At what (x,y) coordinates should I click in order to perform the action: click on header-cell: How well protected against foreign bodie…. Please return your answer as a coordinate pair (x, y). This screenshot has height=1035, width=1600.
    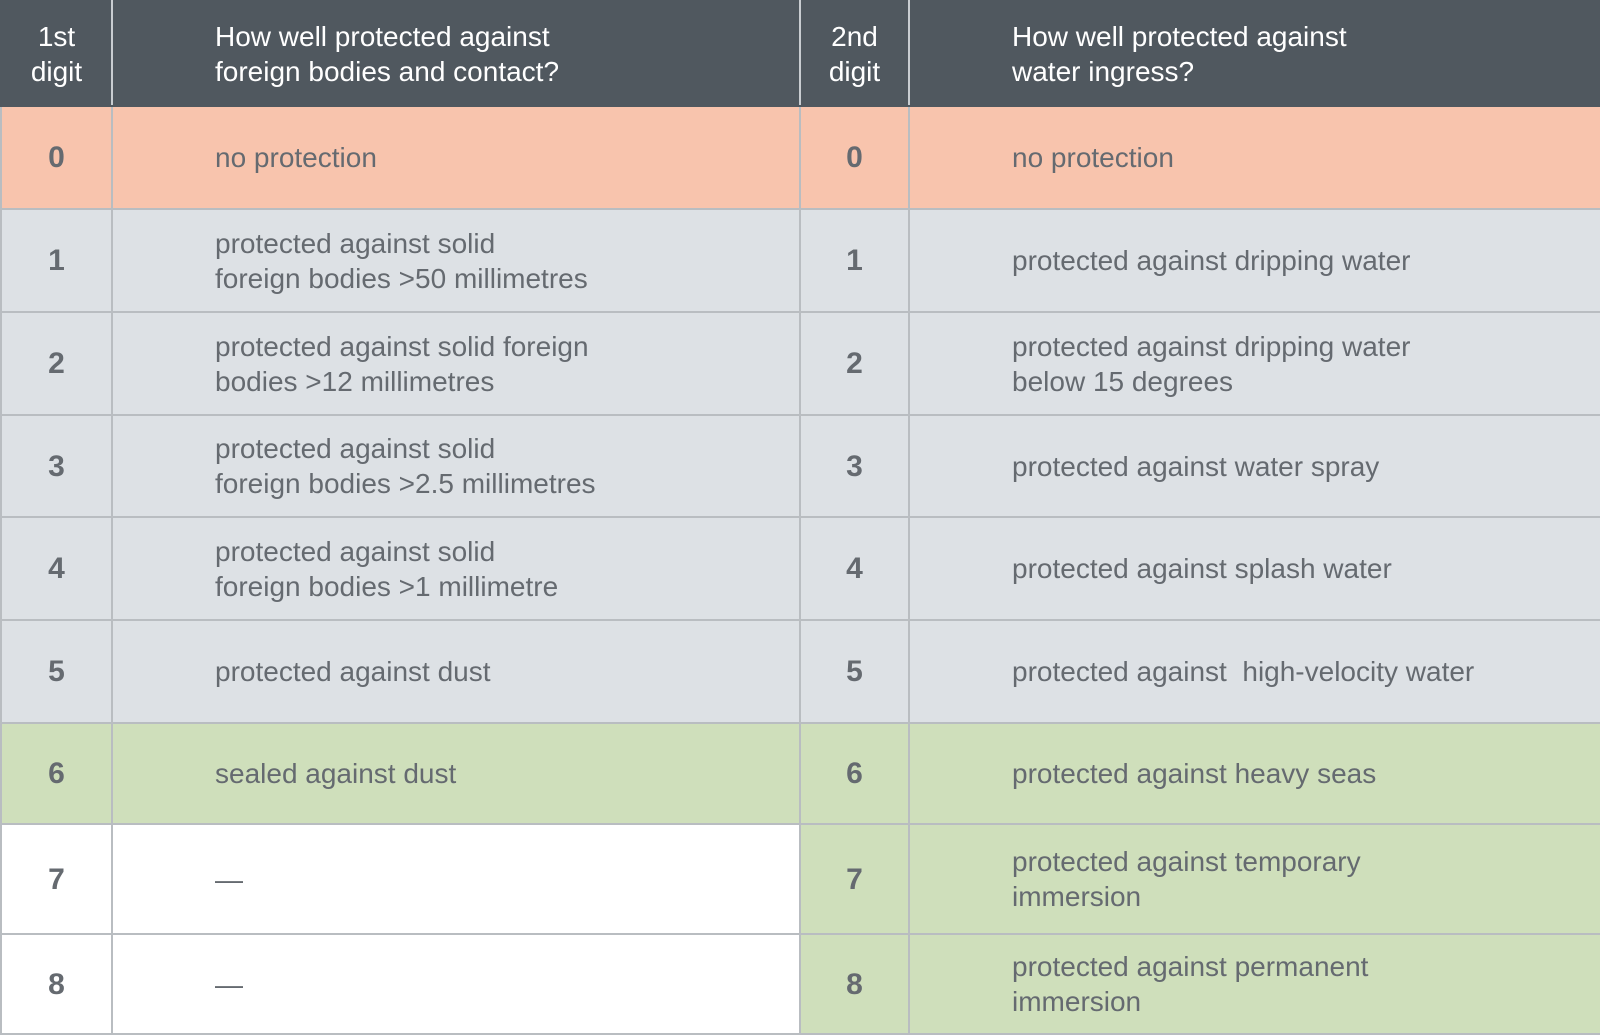
    Looking at the image, I should click on (456, 53).